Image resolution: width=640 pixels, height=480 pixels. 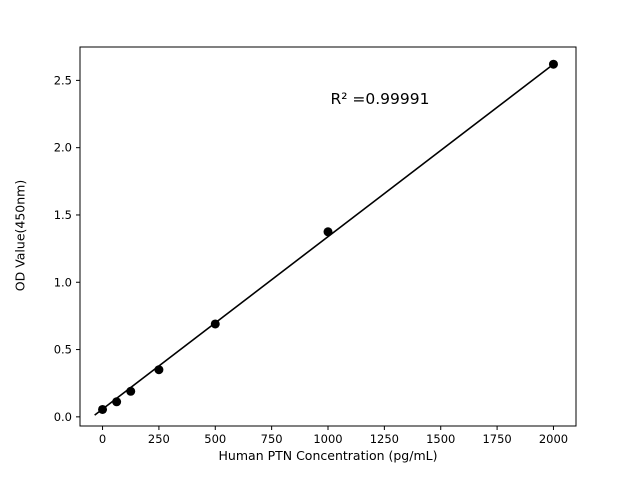 I want to click on x-tick-label: 0, so click(x=102, y=439).